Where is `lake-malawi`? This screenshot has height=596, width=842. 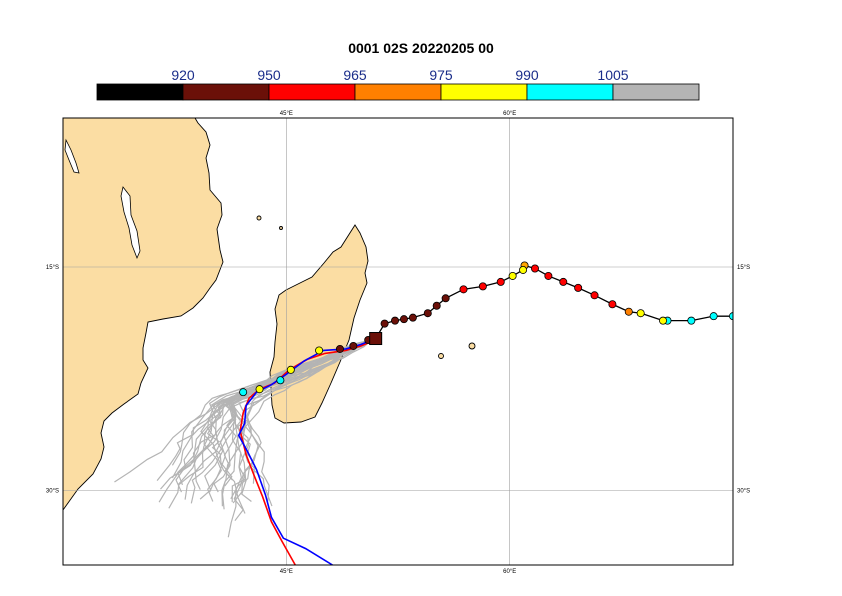
lake-malawi is located at coordinates (130, 223).